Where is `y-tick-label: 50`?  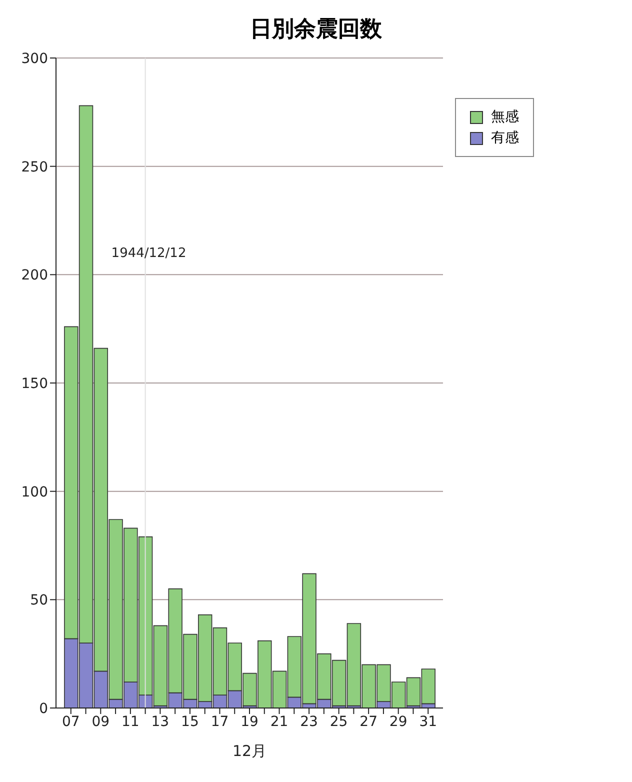 y-tick-label: 50 is located at coordinates (39, 600).